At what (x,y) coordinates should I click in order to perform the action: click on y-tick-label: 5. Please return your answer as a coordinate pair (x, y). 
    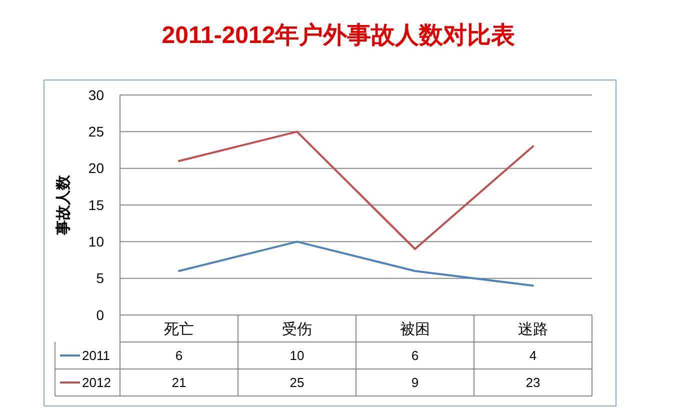
    Looking at the image, I should click on (100, 278).